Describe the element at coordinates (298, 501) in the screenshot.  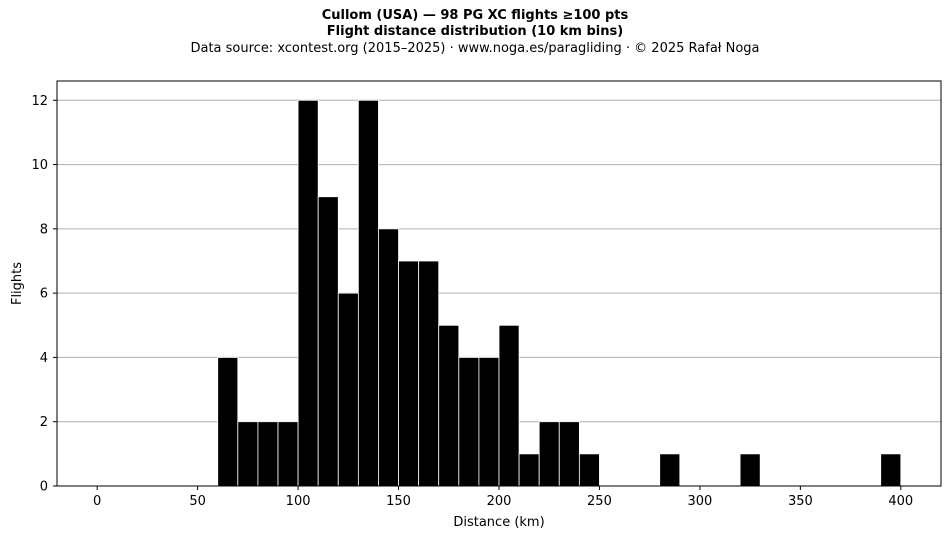
I see `x-tick-label: 100` at that location.